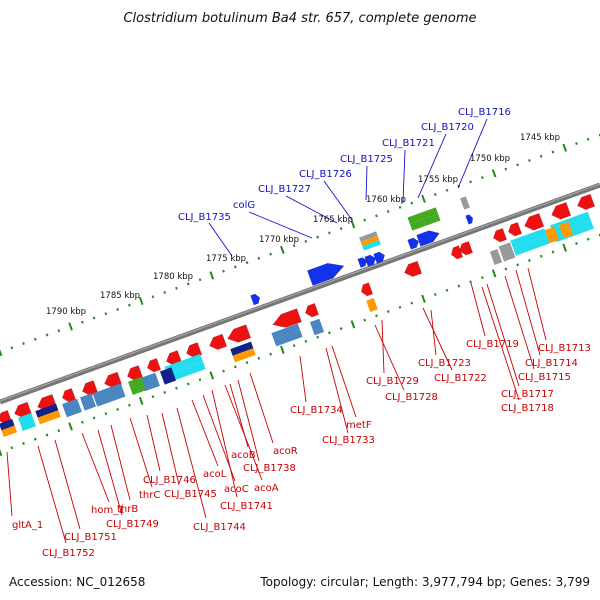  I want to click on gene-label: CLJ_B1741, so click(246, 506).